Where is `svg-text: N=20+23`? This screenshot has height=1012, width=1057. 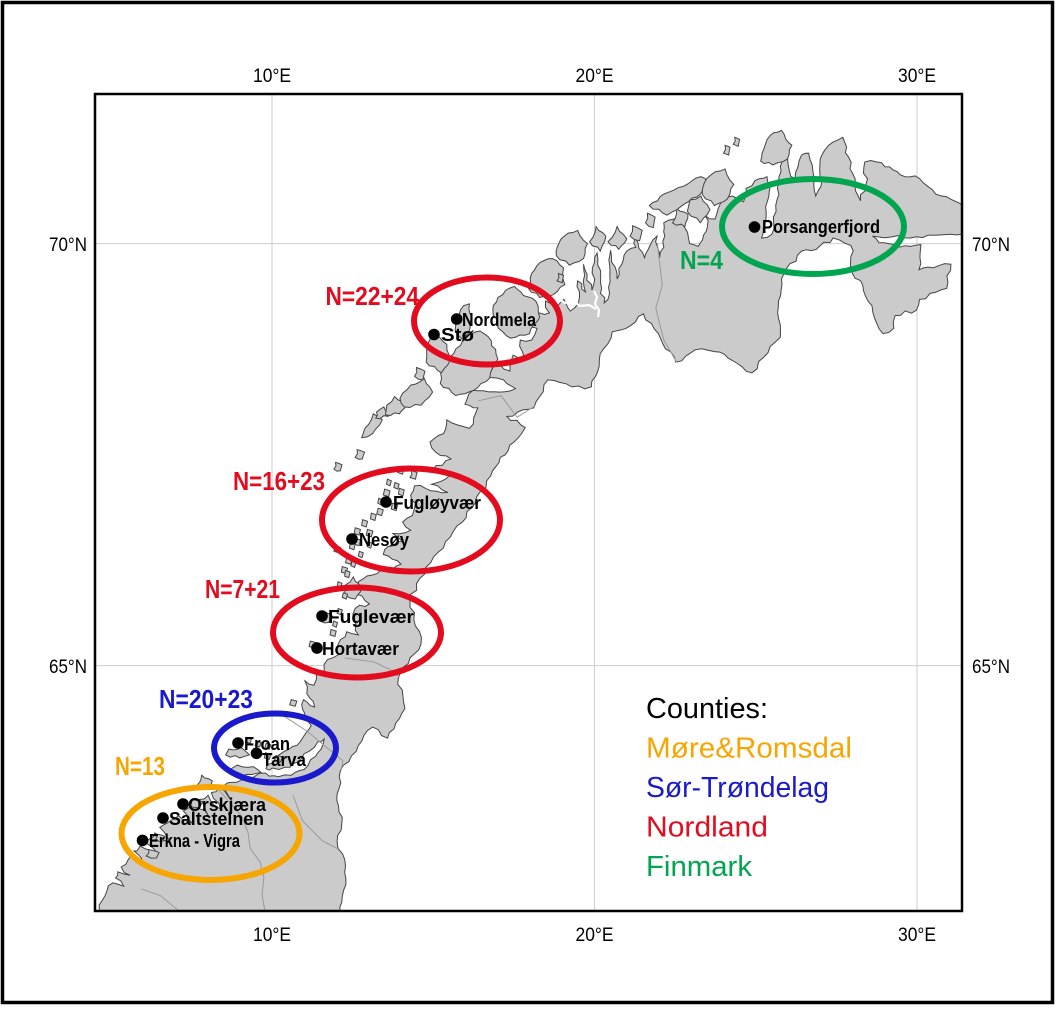 svg-text: N=20+23 is located at coordinates (206, 699).